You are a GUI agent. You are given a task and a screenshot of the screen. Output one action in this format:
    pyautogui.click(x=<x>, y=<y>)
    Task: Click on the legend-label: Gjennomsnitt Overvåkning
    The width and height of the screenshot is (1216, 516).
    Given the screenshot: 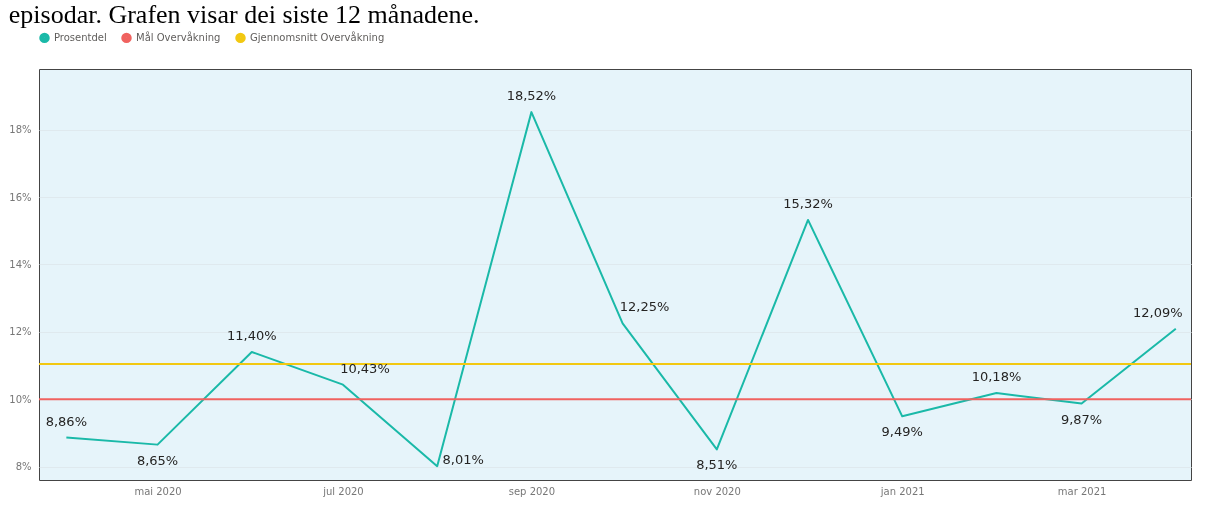 What is the action you would take?
    pyautogui.click(x=317, y=36)
    